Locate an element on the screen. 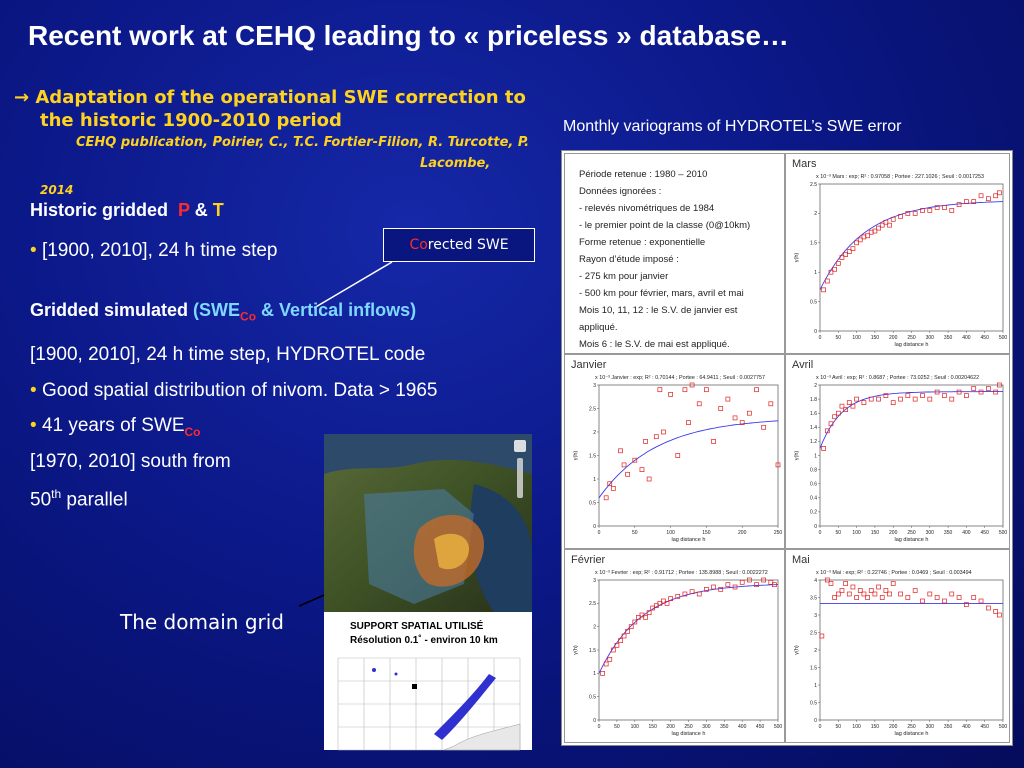  info-line: Période retenue : 1980 – 2010 is located at coordinates (643, 174).